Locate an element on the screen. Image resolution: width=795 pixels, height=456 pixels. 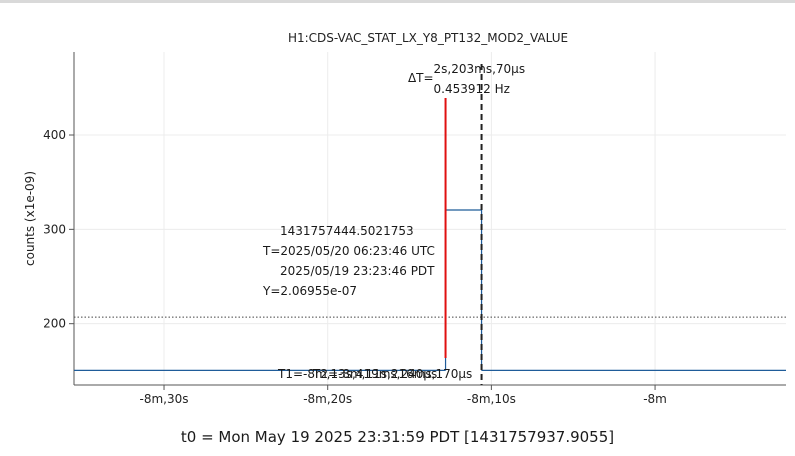
delta-label: ΔT= is located at coordinates (421, 78).